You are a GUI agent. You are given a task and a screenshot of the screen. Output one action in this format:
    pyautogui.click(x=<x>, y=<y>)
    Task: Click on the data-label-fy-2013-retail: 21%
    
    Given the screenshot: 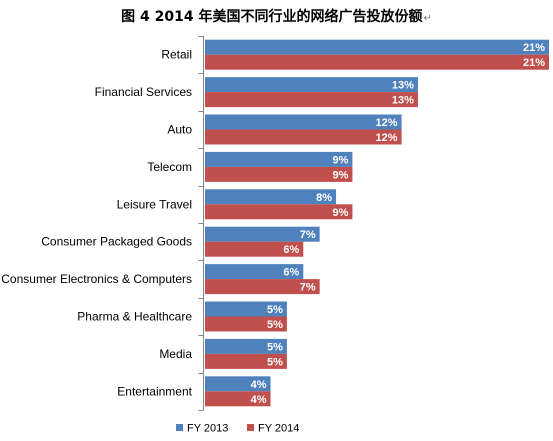 What is the action you would take?
    pyautogui.click(x=534, y=48)
    